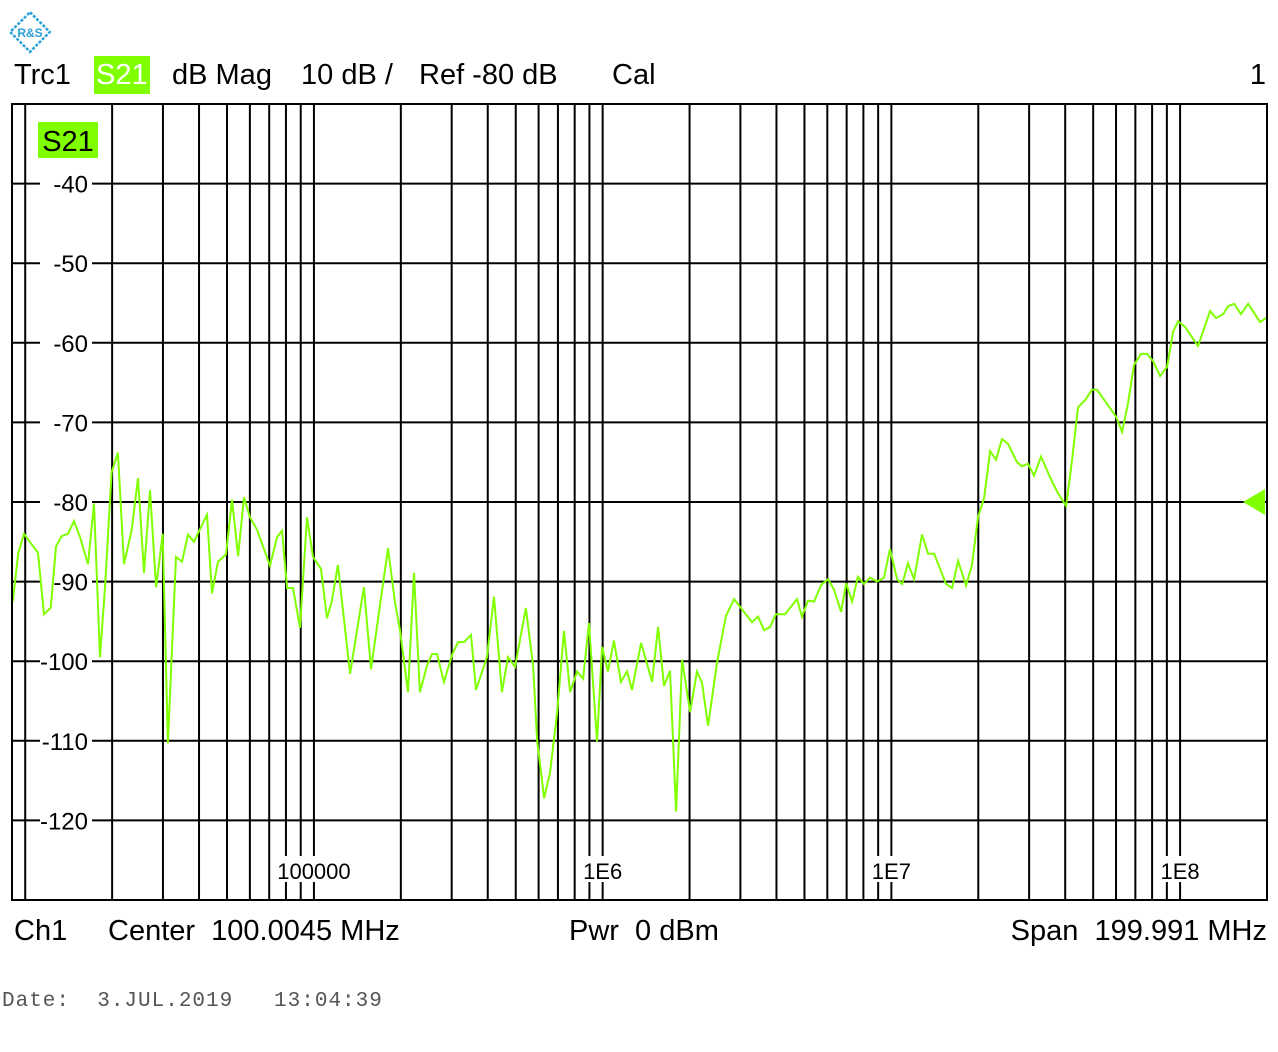 The width and height of the screenshot is (1278, 1052). What do you see at coordinates (41, 931) in the screenshot?
I see `channel-label: Ch1` at bounding box center [41, 931].